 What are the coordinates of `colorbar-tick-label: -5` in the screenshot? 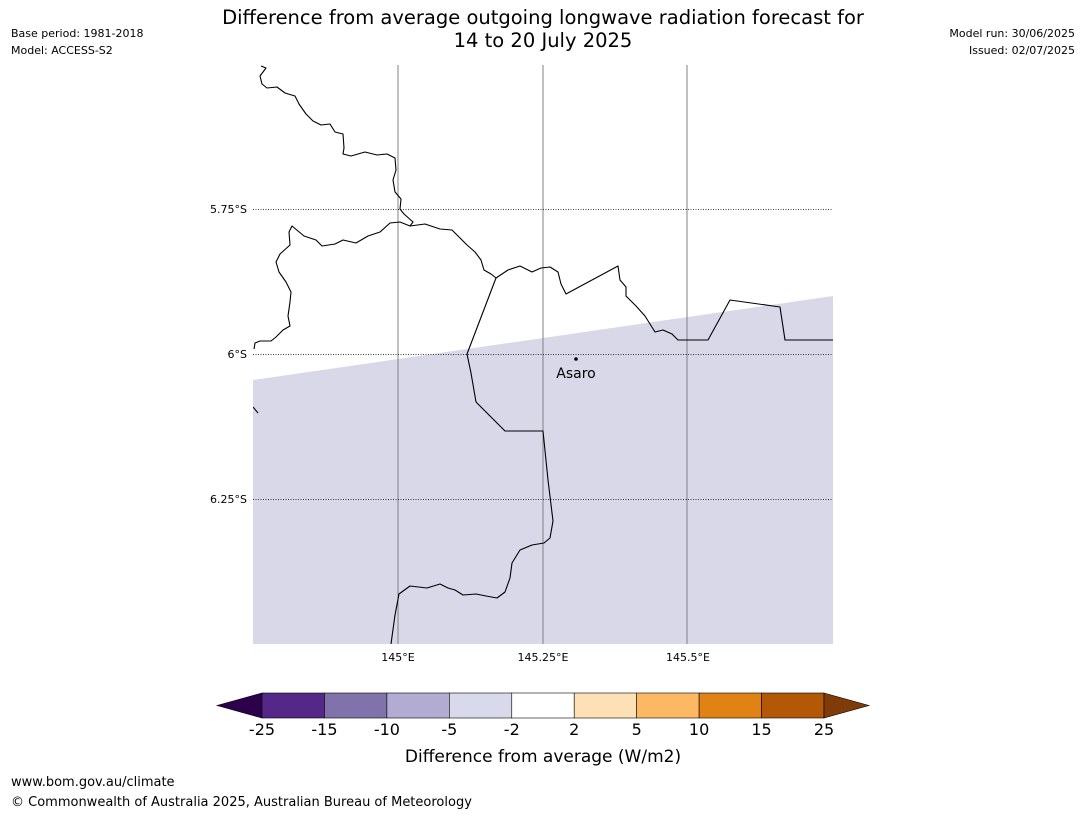 It's located at (449, 729).